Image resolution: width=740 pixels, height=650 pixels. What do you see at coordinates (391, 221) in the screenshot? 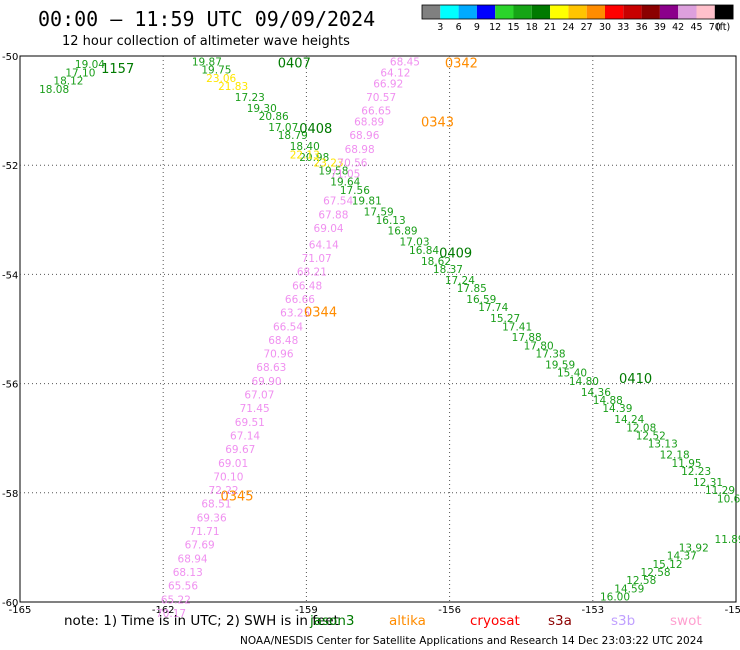
I see `wave-height-label-jason3: 16.13` at bounding box center [391, 221].